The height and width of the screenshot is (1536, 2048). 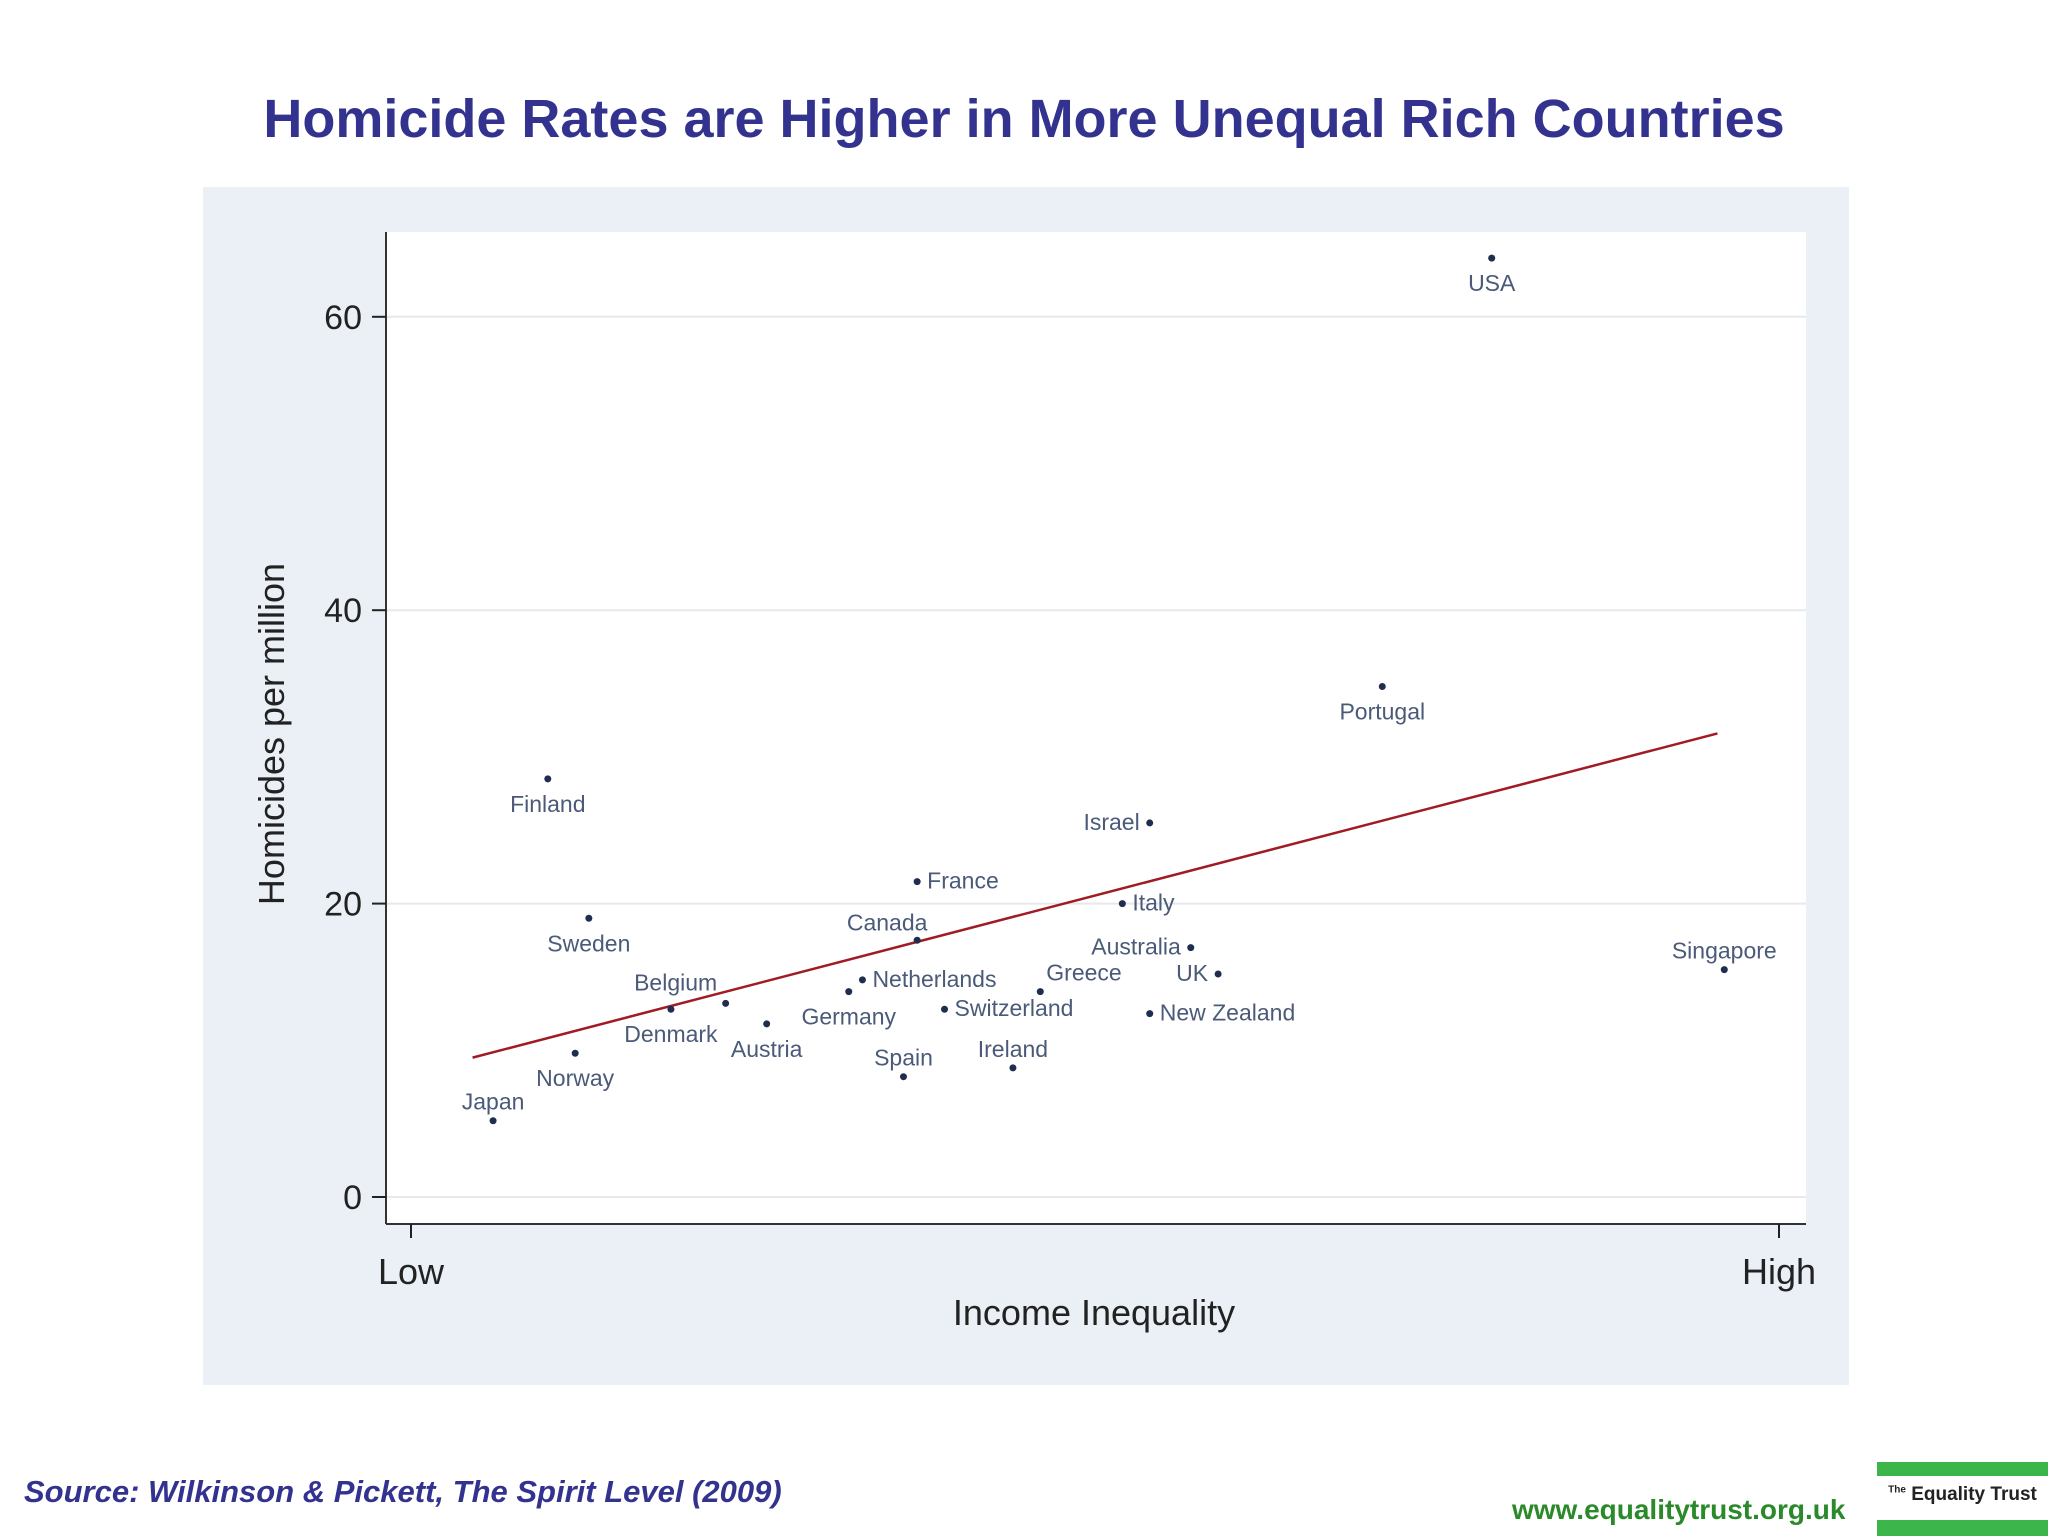 I want to click on country-label: New Zealand, so click(x=1228, y=1013).